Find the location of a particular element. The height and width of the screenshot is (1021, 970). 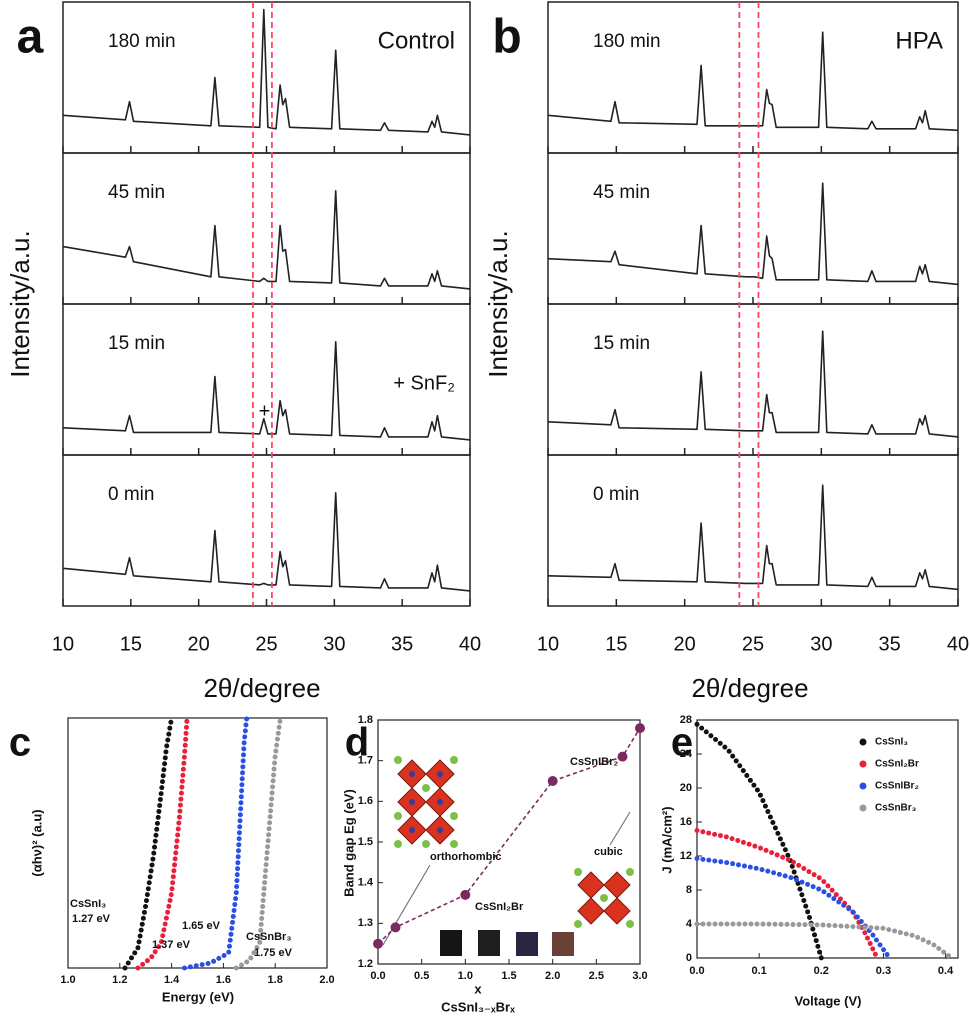

x-axis-label: Energy (eV) is located at coordinates (198, 996).